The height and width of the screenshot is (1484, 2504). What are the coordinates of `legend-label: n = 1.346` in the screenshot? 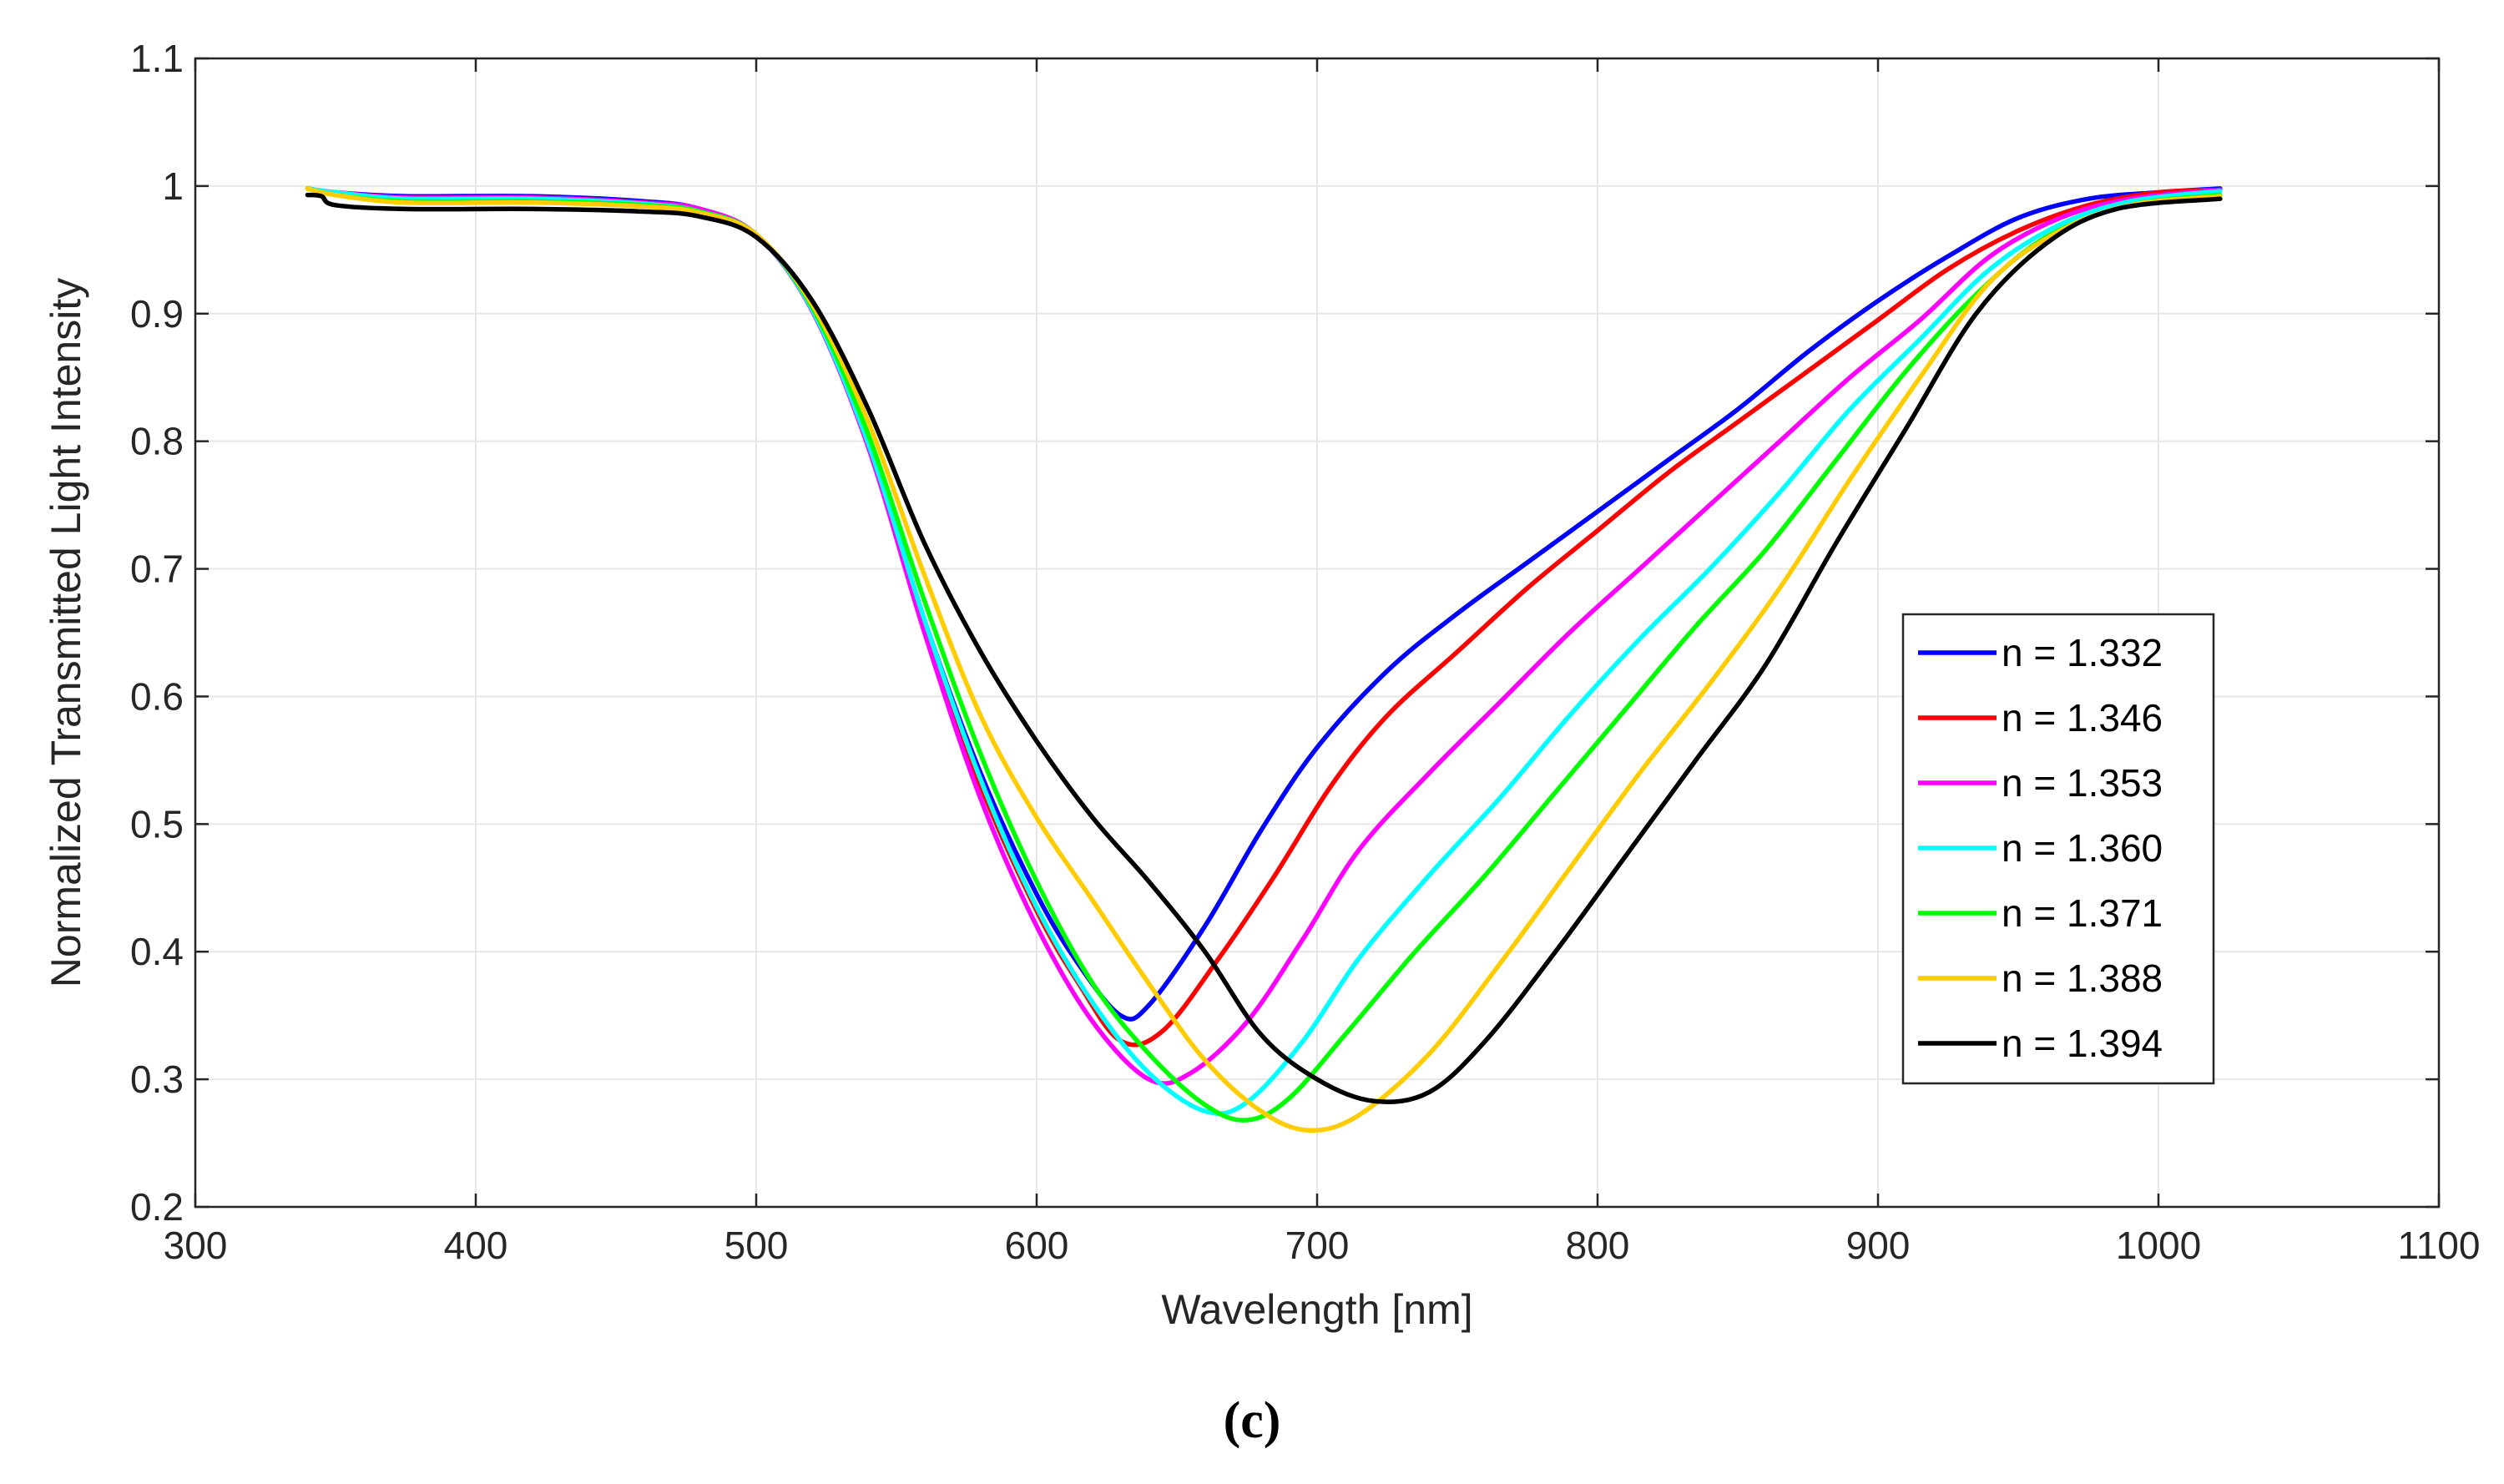 It's located at (2082, 717).